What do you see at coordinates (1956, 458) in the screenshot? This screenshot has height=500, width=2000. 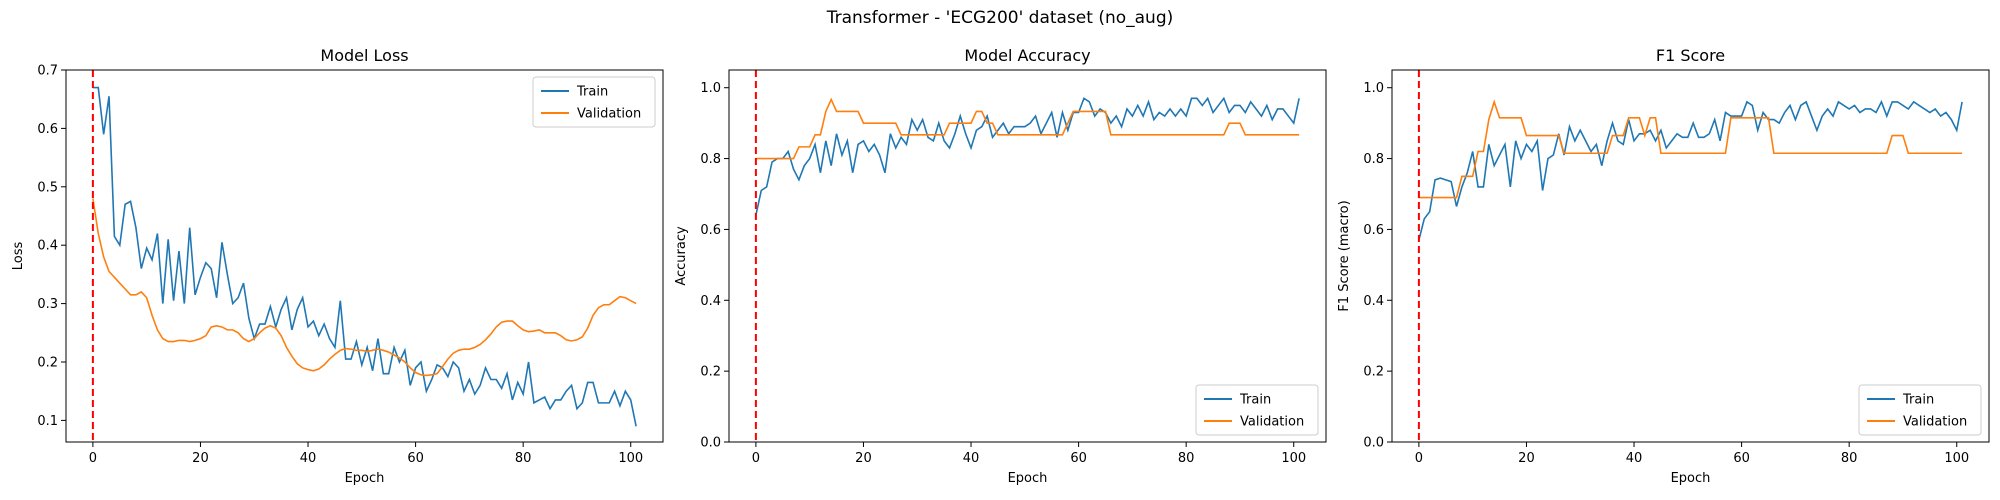 I see `f1-x-tick-label: 100` at bounding box center [1956, 458].